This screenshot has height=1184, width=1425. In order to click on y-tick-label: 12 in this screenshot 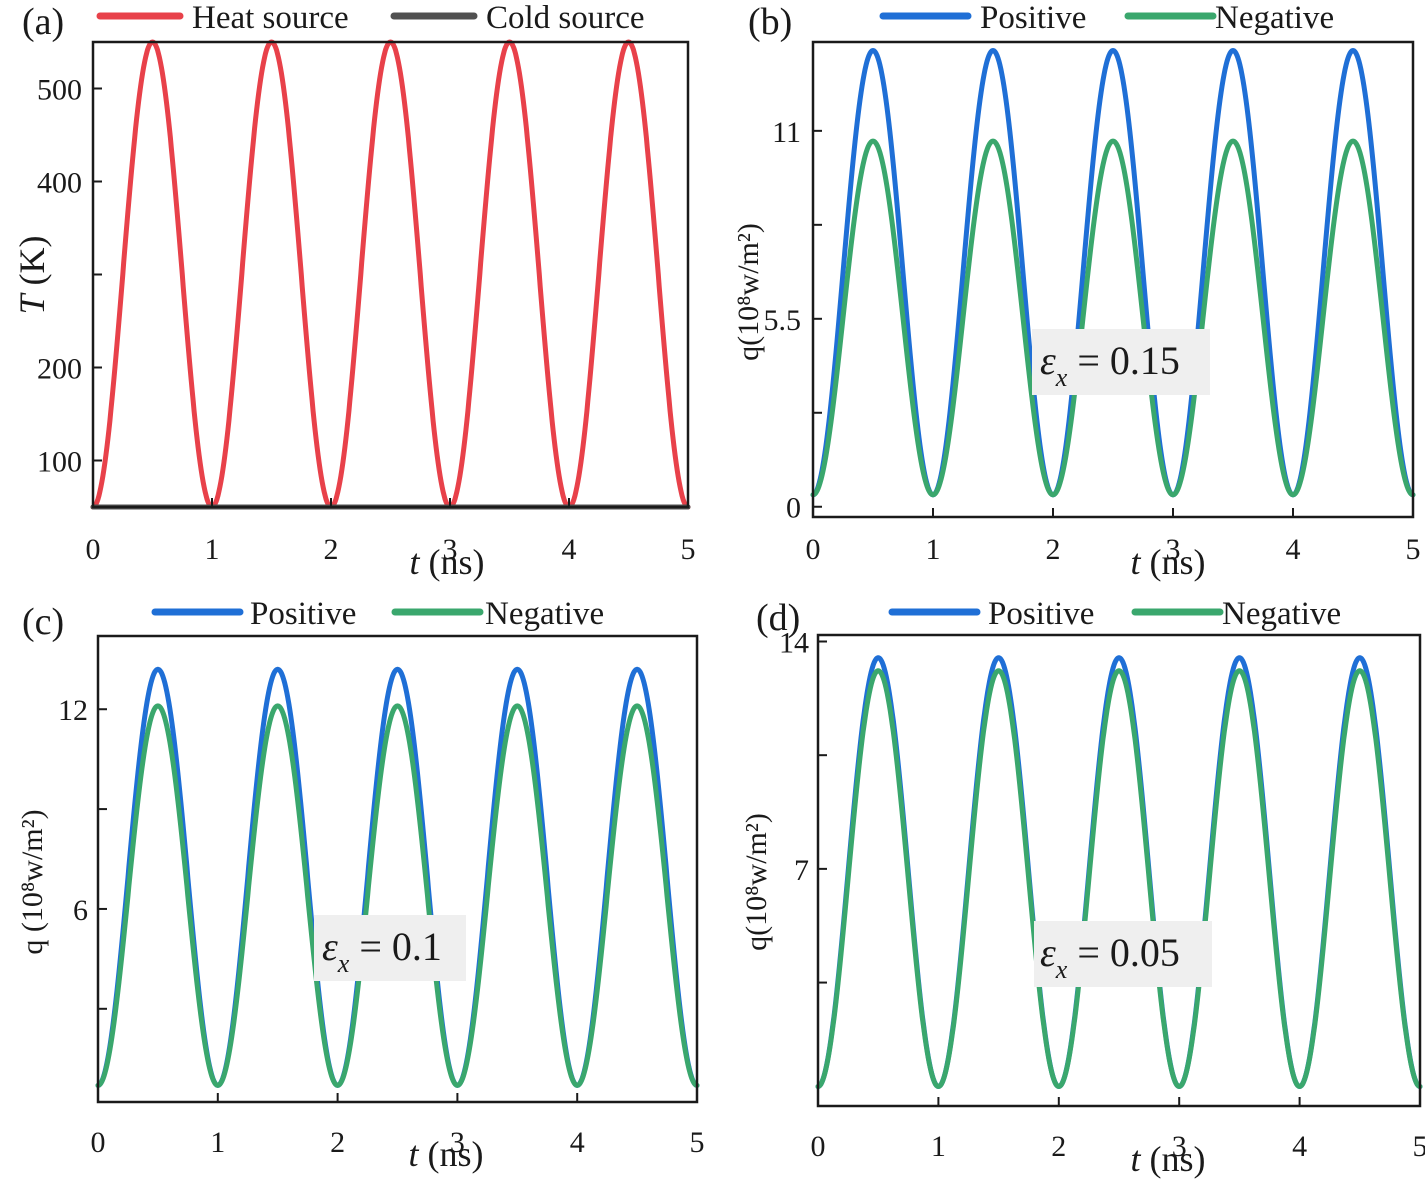, I will do `click(73, 710)`.